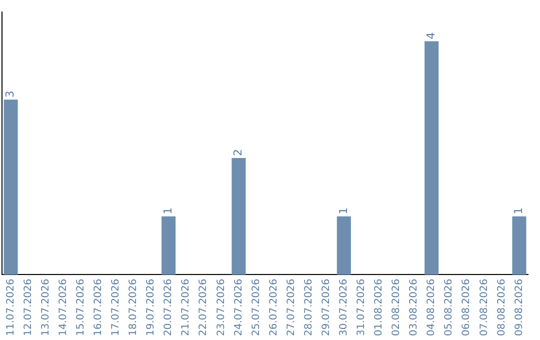 This screenshot has width=540, height=340. I want to click on data-label: 2, so click(238, 152).